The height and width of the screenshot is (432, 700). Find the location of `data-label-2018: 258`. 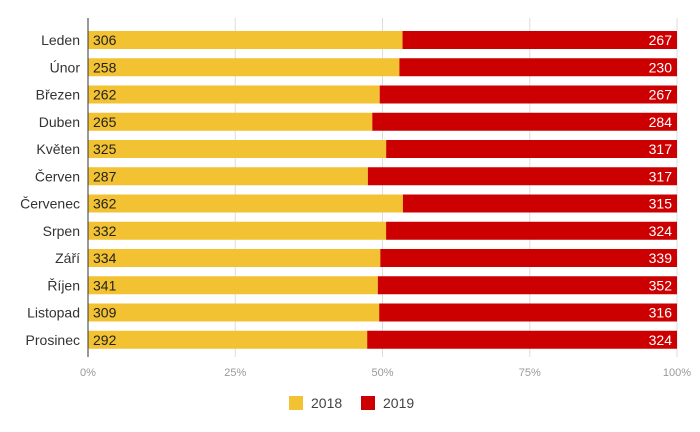

data-label-2018: 258 is located at coordinates (105, 67).